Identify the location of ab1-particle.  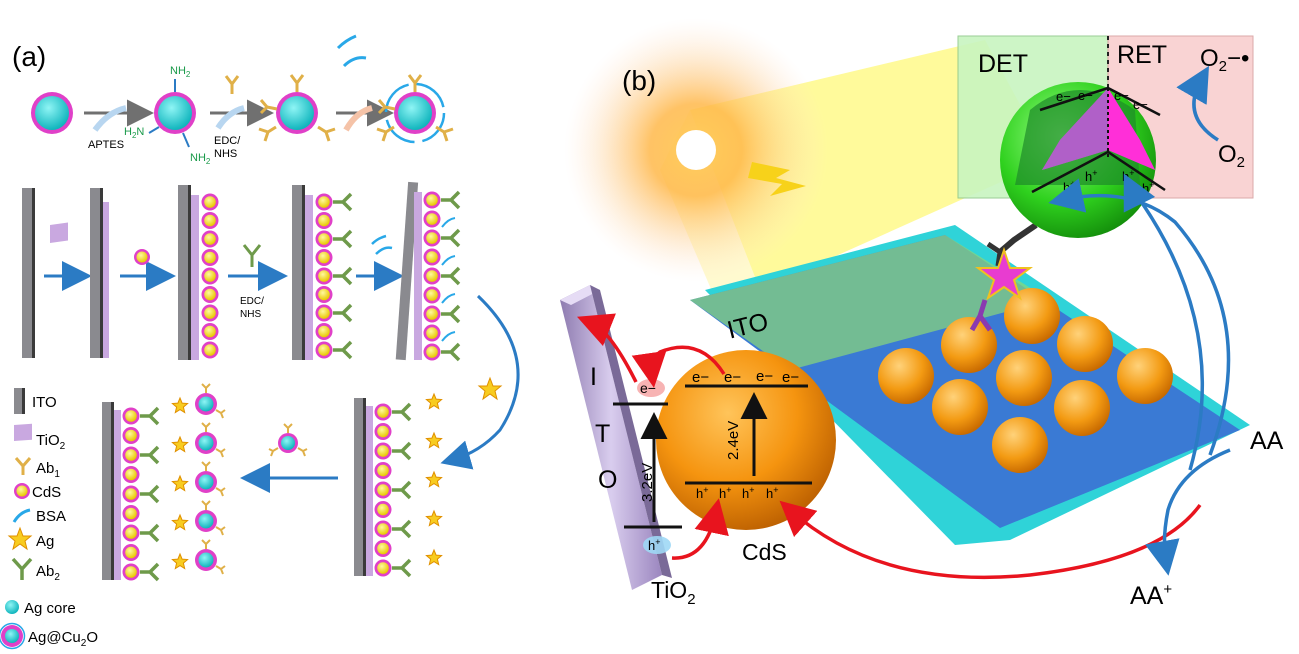
(297, 108).